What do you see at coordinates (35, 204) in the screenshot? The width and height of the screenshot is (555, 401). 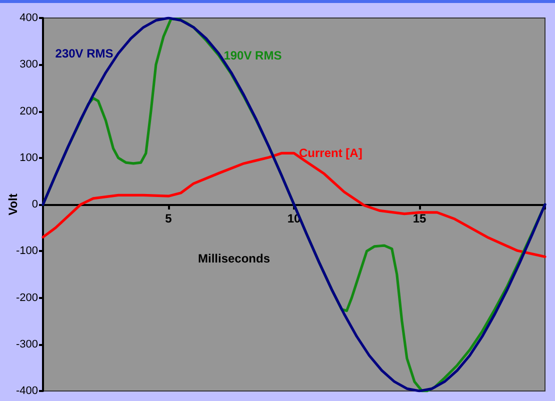 I see `y-tick-label: 0` at bounding box center [35, 204].